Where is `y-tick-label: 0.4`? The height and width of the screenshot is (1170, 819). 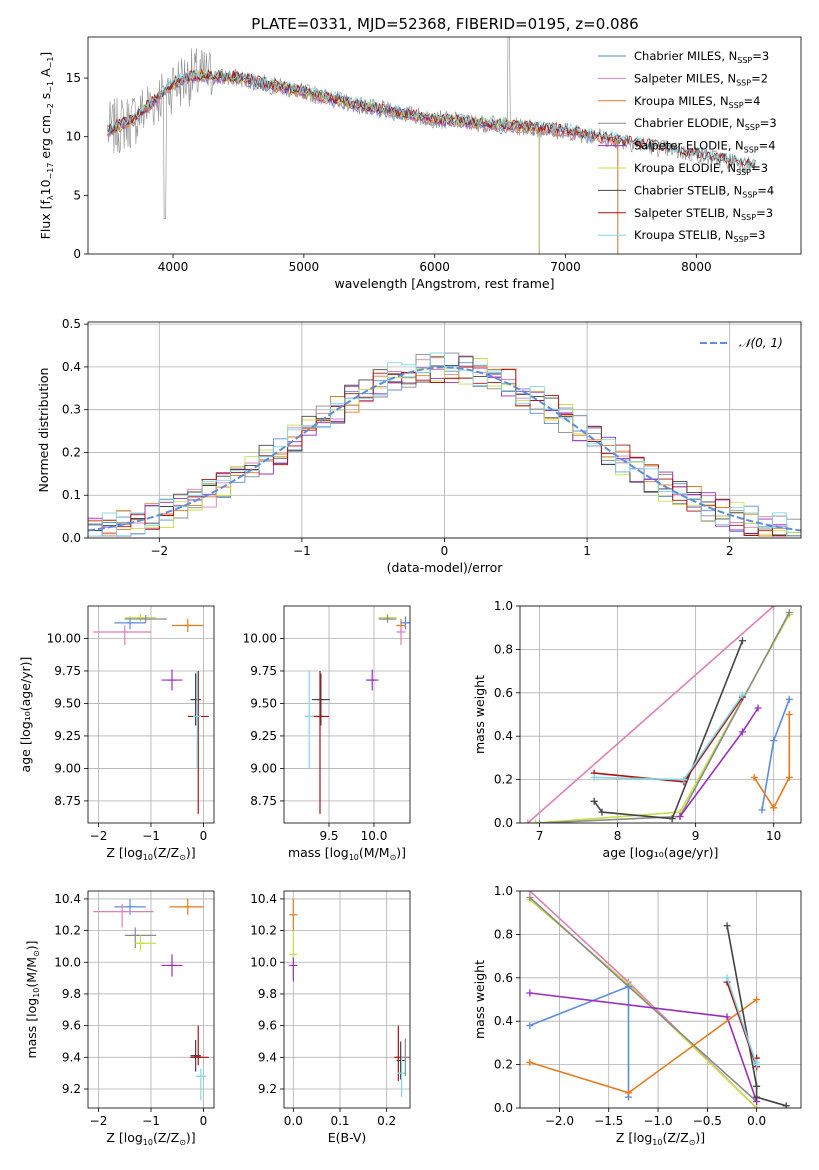
y-tick-label: 0.4 is located at coordinates (71, 367).